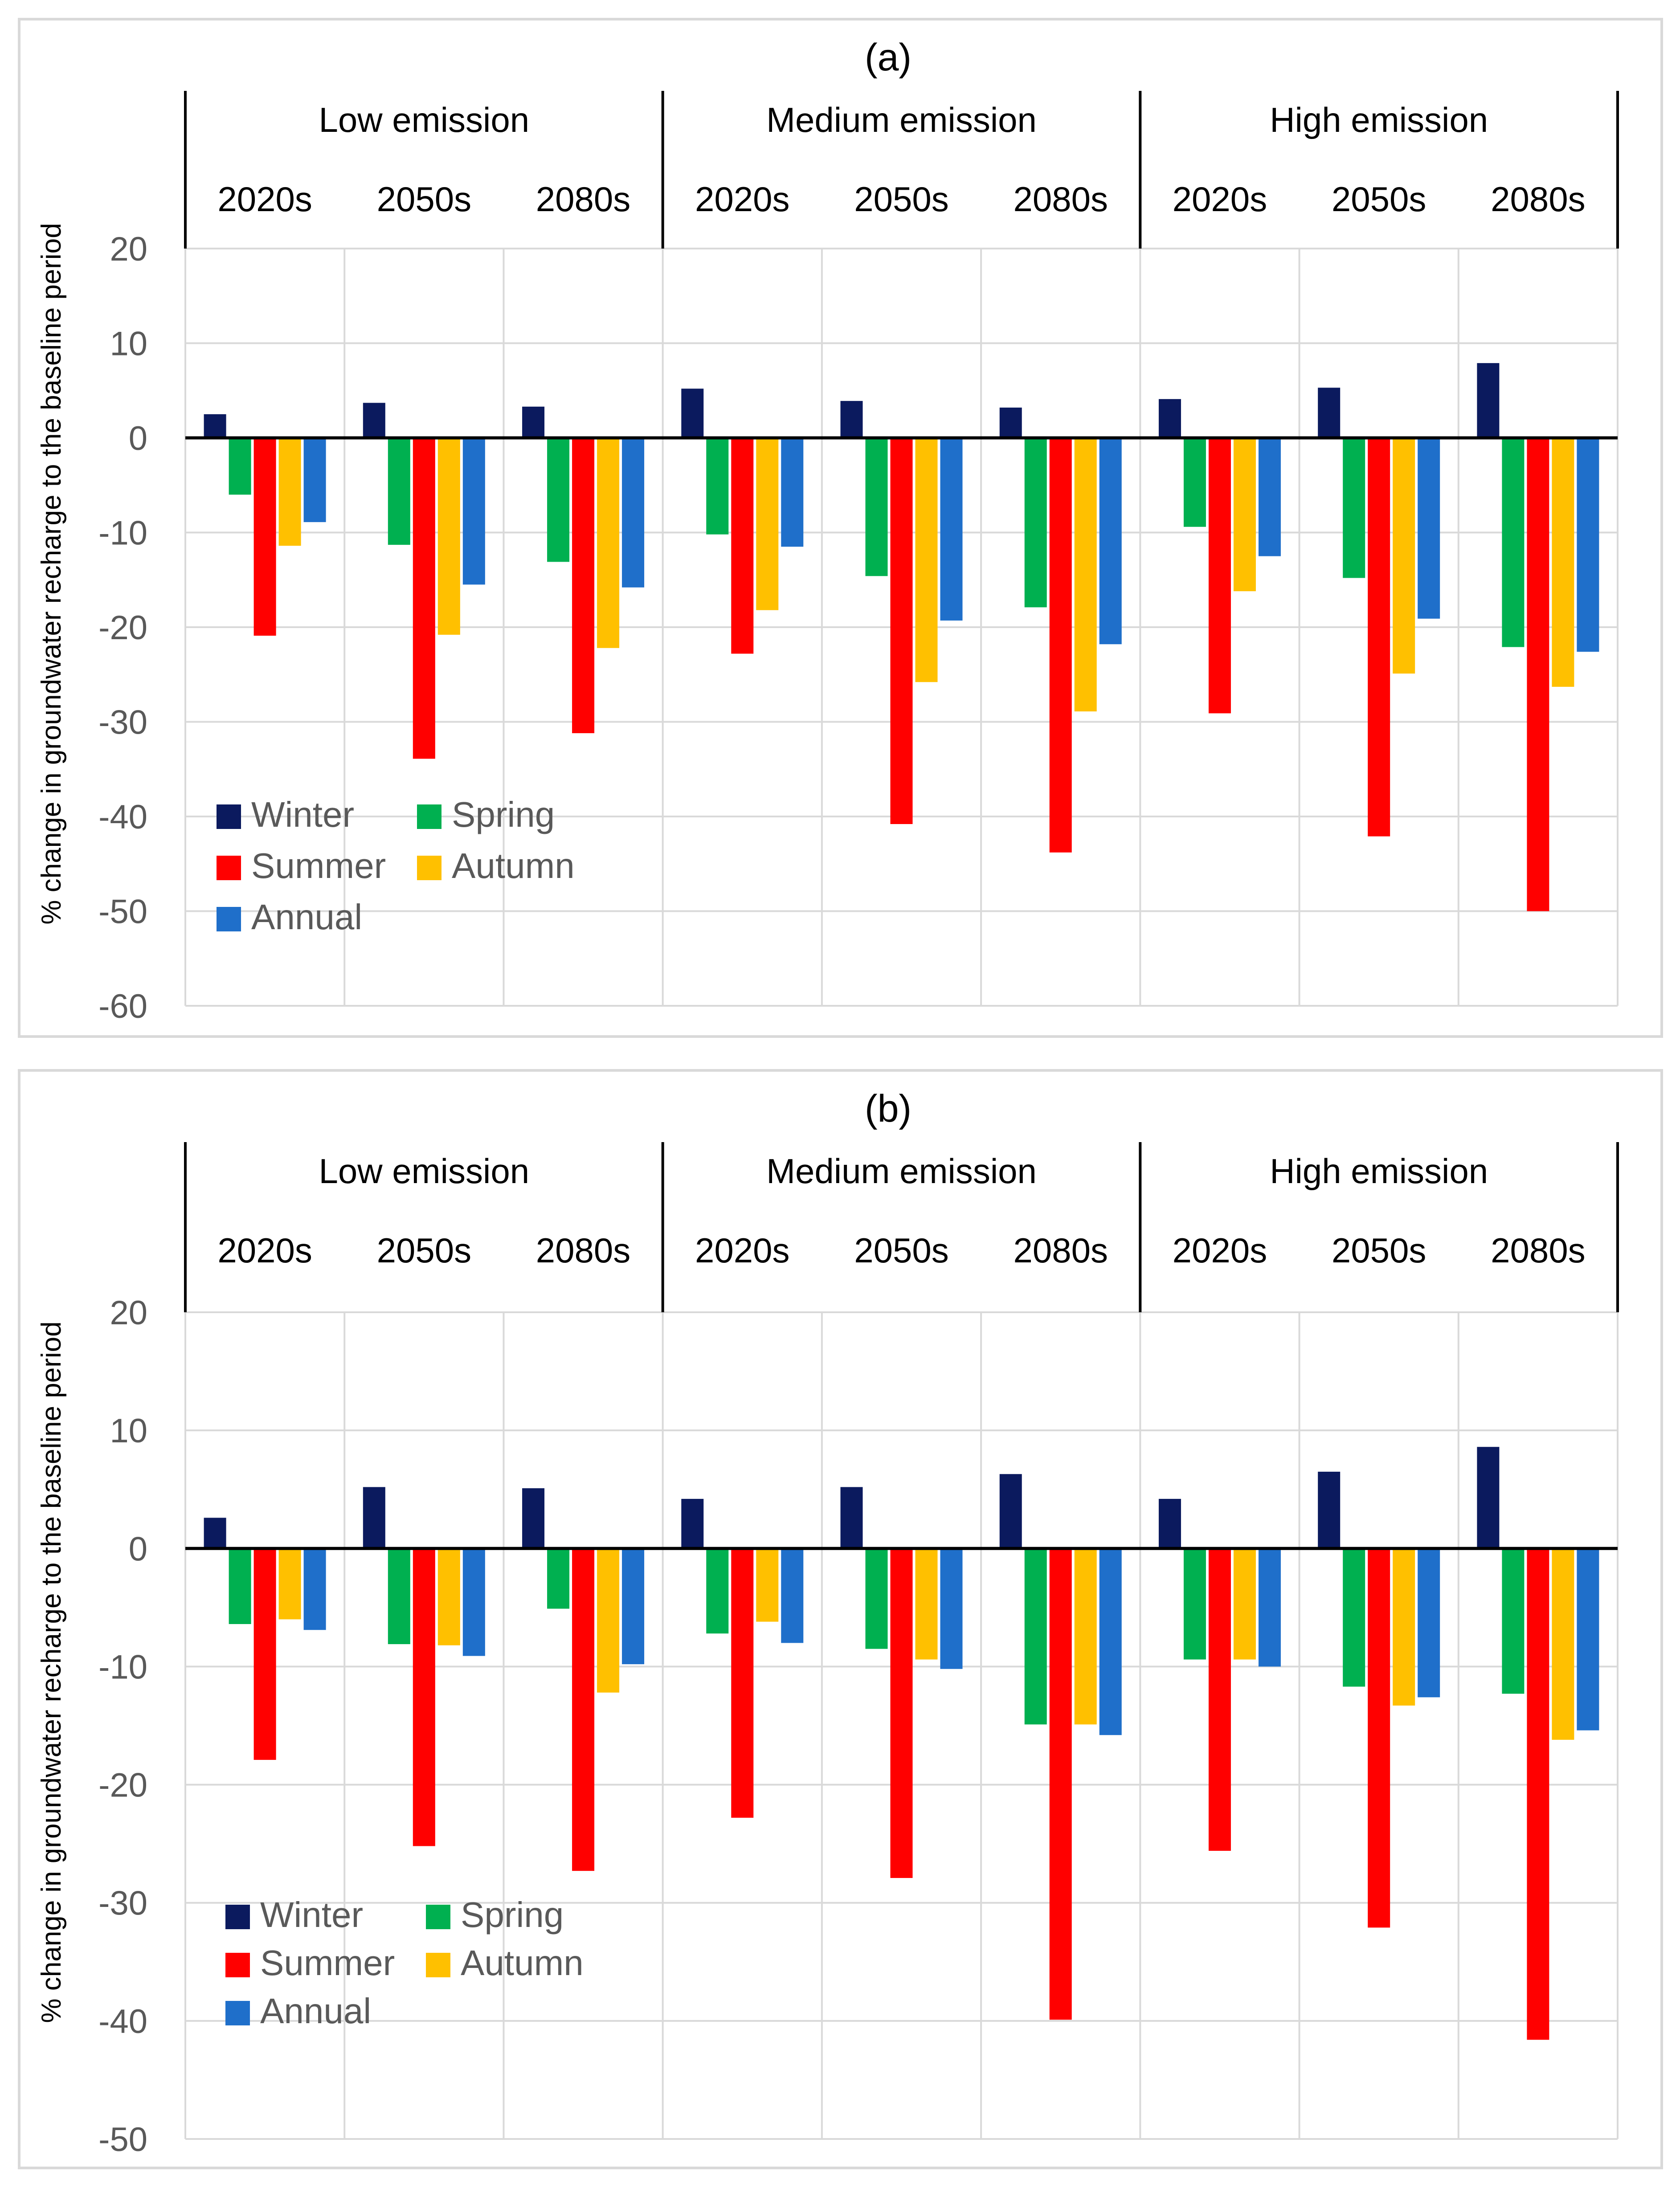  Describe the element at coordinates (503, 815) in the screenshot. I see `legend-label-spring: Spring` at that location.